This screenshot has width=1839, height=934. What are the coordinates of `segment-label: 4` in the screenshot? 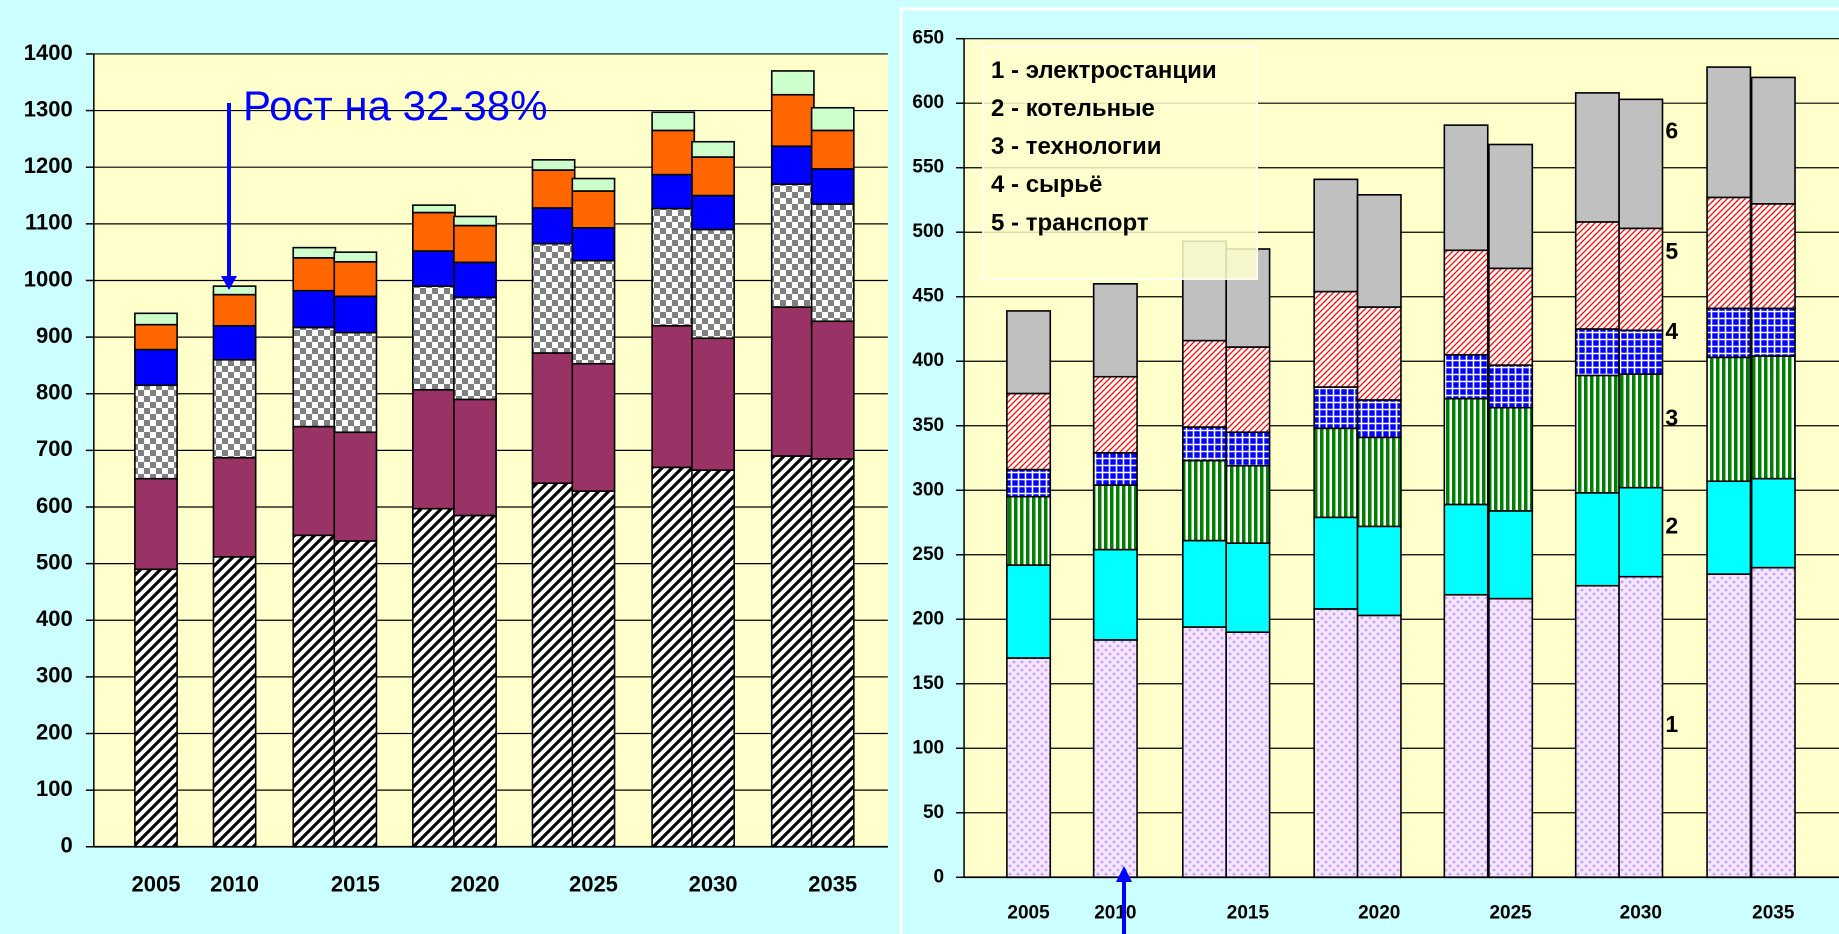 It's located at (1671, 331).